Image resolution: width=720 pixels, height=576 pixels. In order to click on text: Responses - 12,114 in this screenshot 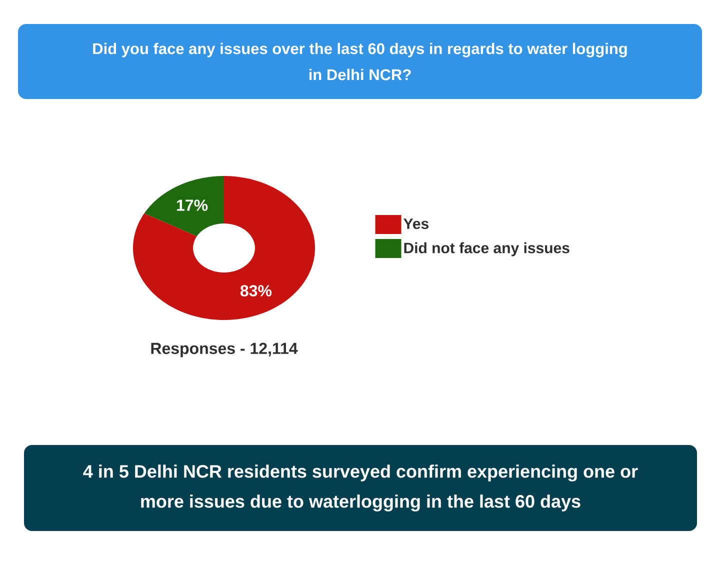, I will do `click(224, 350)`.